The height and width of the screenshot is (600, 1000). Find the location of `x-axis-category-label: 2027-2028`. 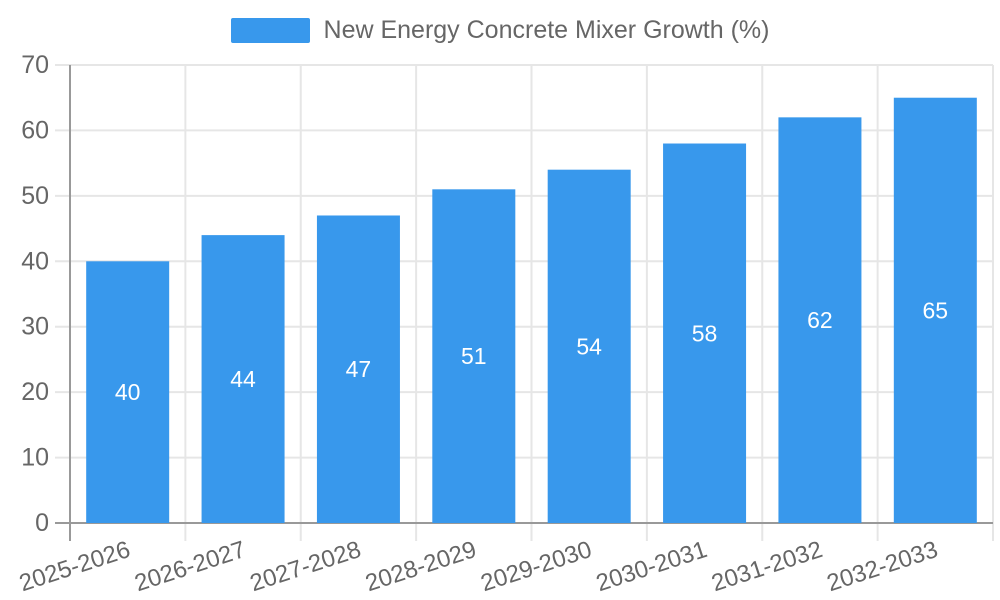

x-axis-category-label: 2027-2028 is located at coordinates (306, 566).